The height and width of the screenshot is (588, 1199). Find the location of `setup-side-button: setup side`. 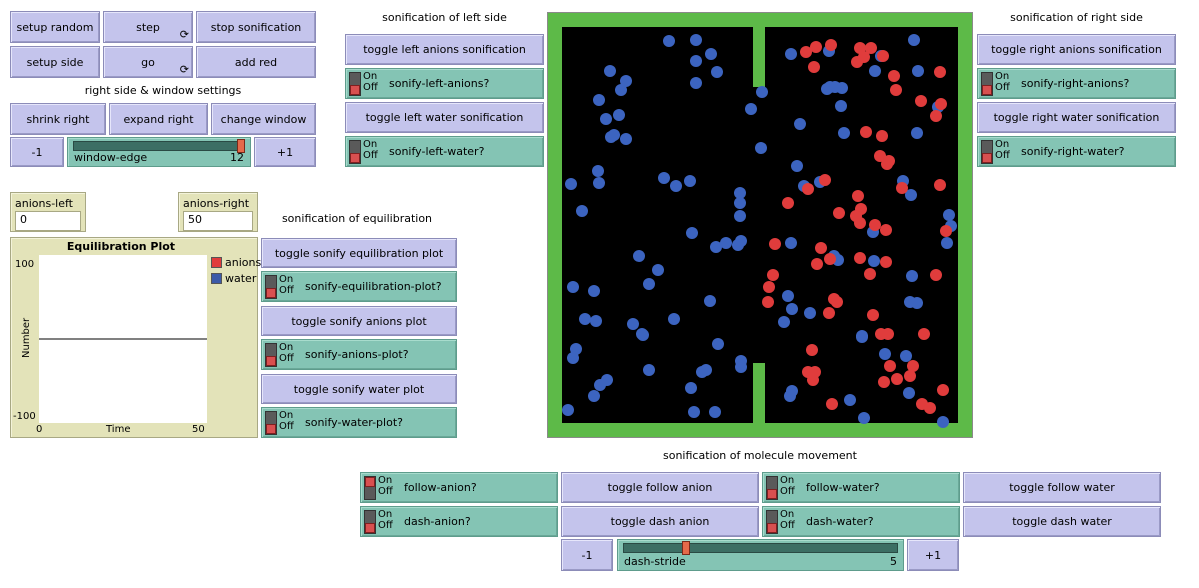

setup-side-button: setup side is located at coordinates (55, 62).